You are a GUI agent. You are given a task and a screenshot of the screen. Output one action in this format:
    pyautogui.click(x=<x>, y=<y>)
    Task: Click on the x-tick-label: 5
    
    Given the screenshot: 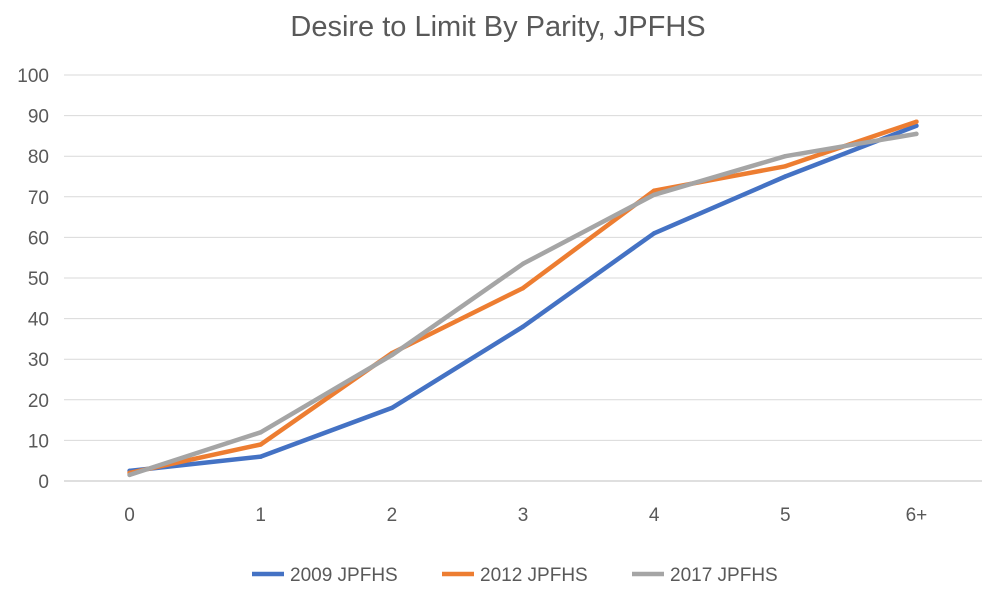 What is the action you would take?
    pyautogui.click(x=785, y=515)
    